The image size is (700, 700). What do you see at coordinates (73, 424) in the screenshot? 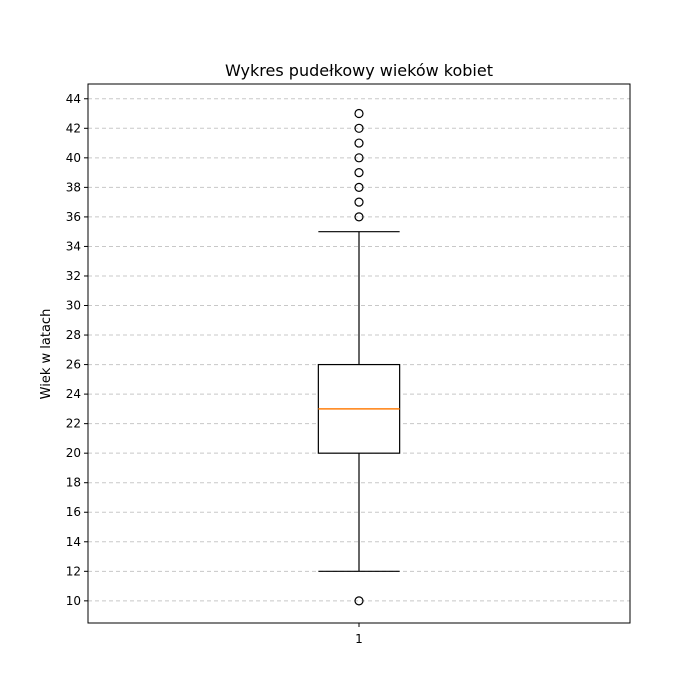
I see `y-tick-label: 22` at bounding box center [73, 424].